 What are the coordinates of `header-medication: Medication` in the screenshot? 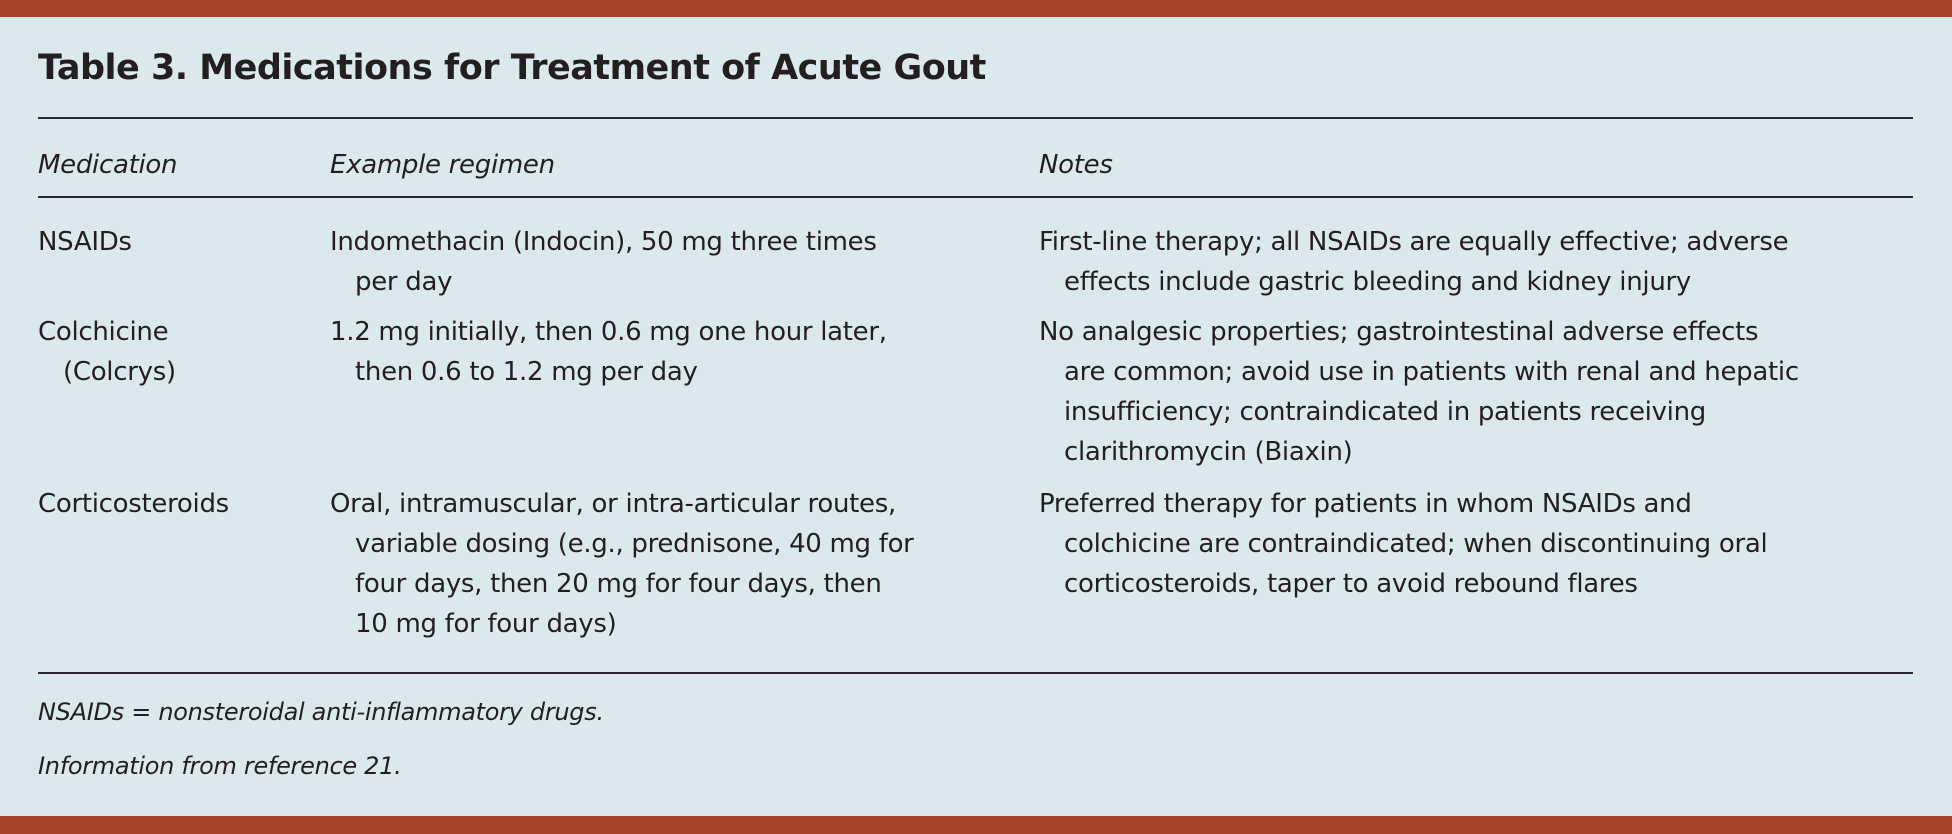 It's located at (108, 165).